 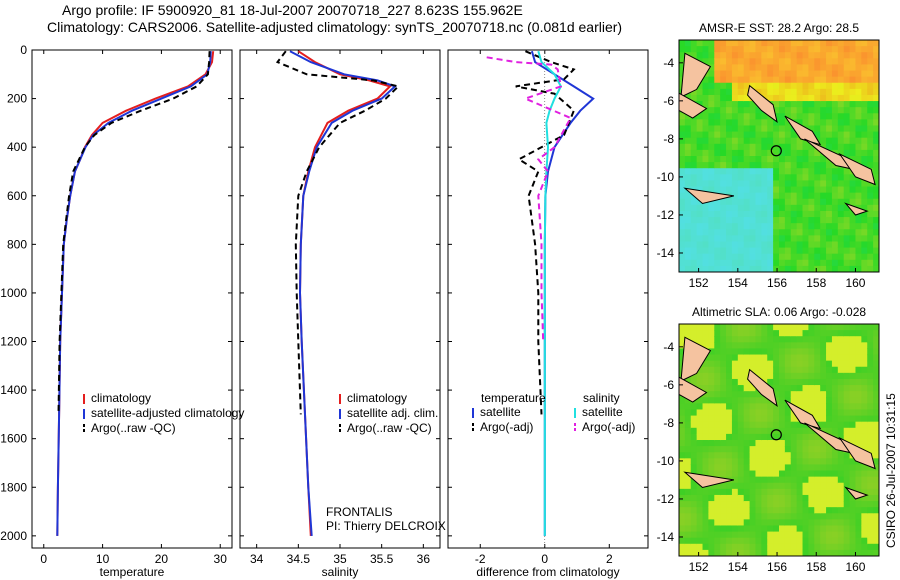 I want to click on x-tick-label: 2, so click(x=609, y=559).